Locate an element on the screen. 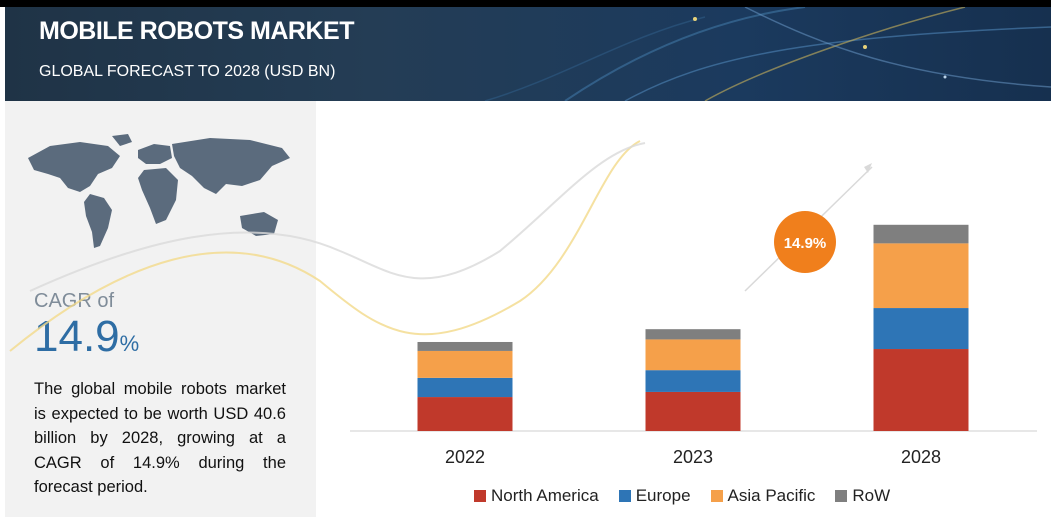 This screenshot has width=1051, height=517. cagr-percent-sign: % is located at coordinates (129, 343).